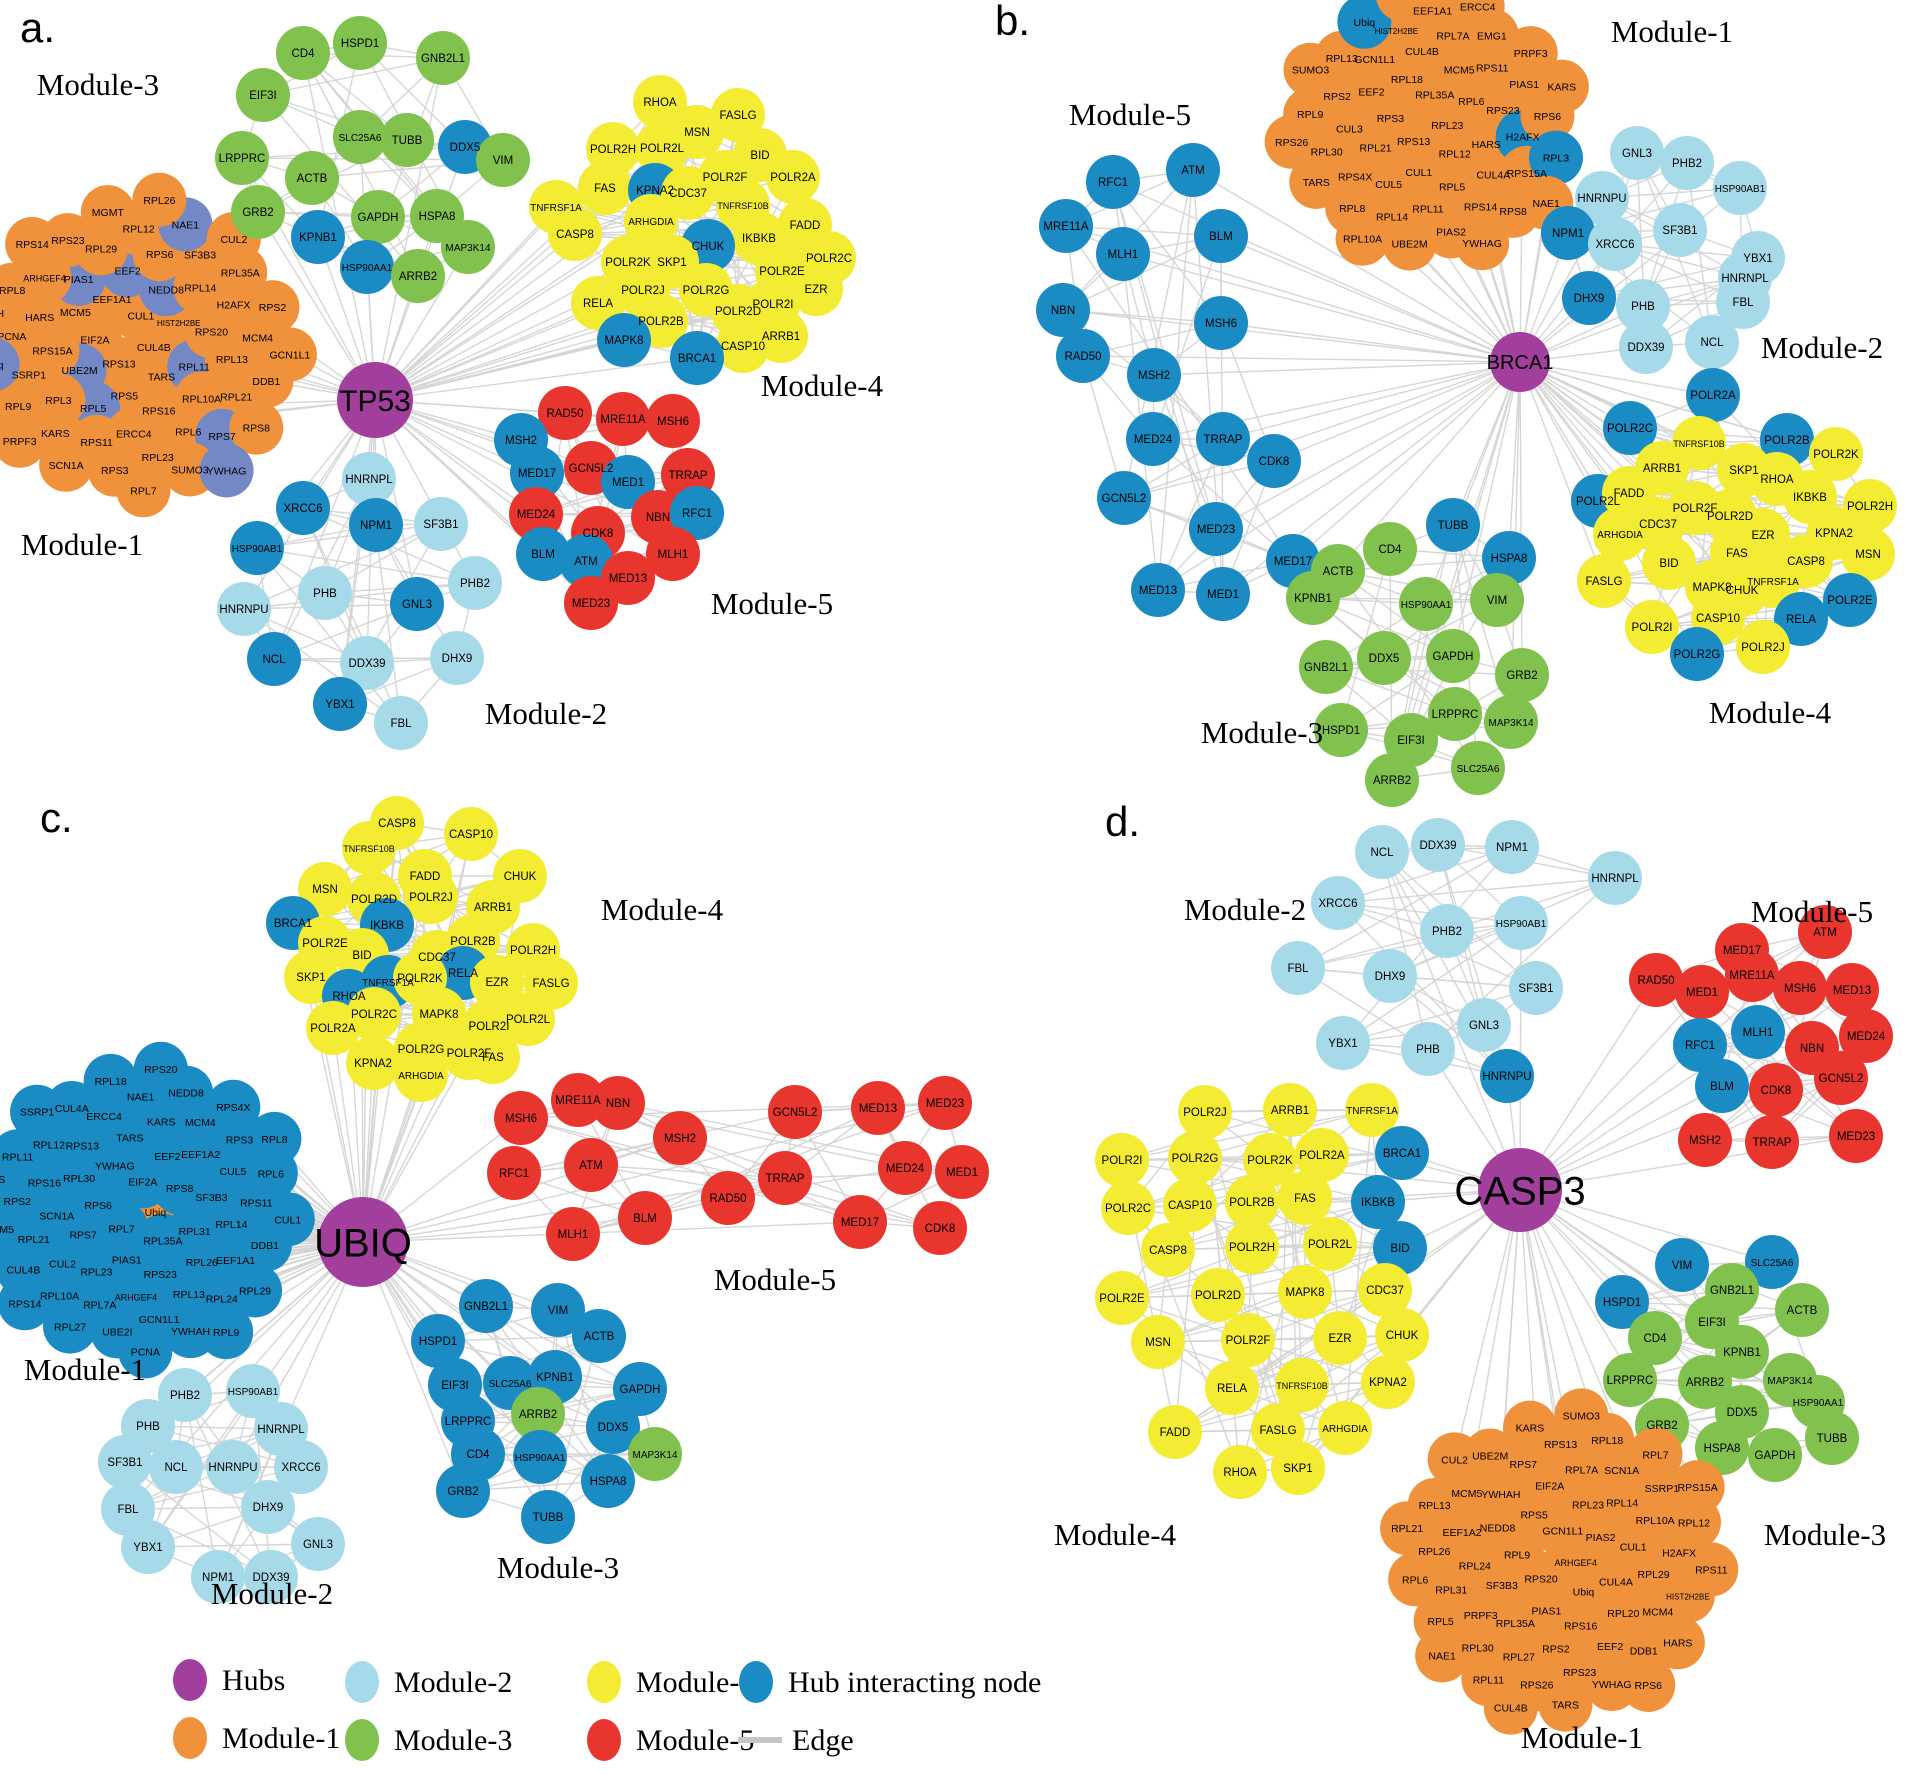  What do you see at coordinates (1540, 1580) in the screenshot?
I see `node-label: RPS20` at bounding box center [1540, 1580].